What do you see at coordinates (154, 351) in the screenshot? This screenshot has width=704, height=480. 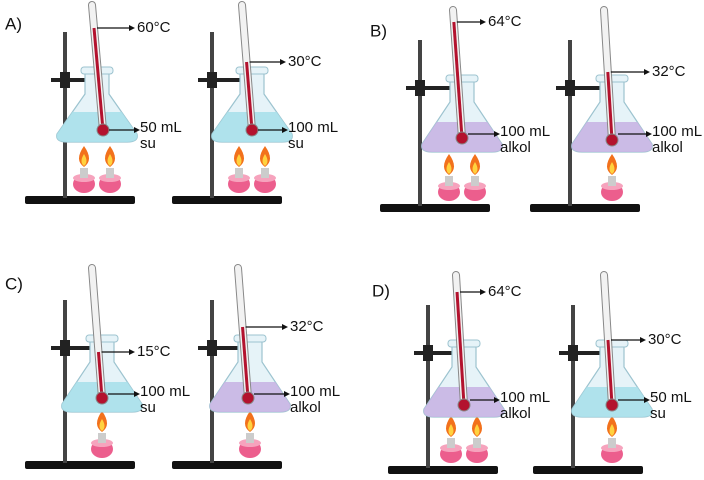 I see `temperature: 15°C` at bounding box center [154, 351].